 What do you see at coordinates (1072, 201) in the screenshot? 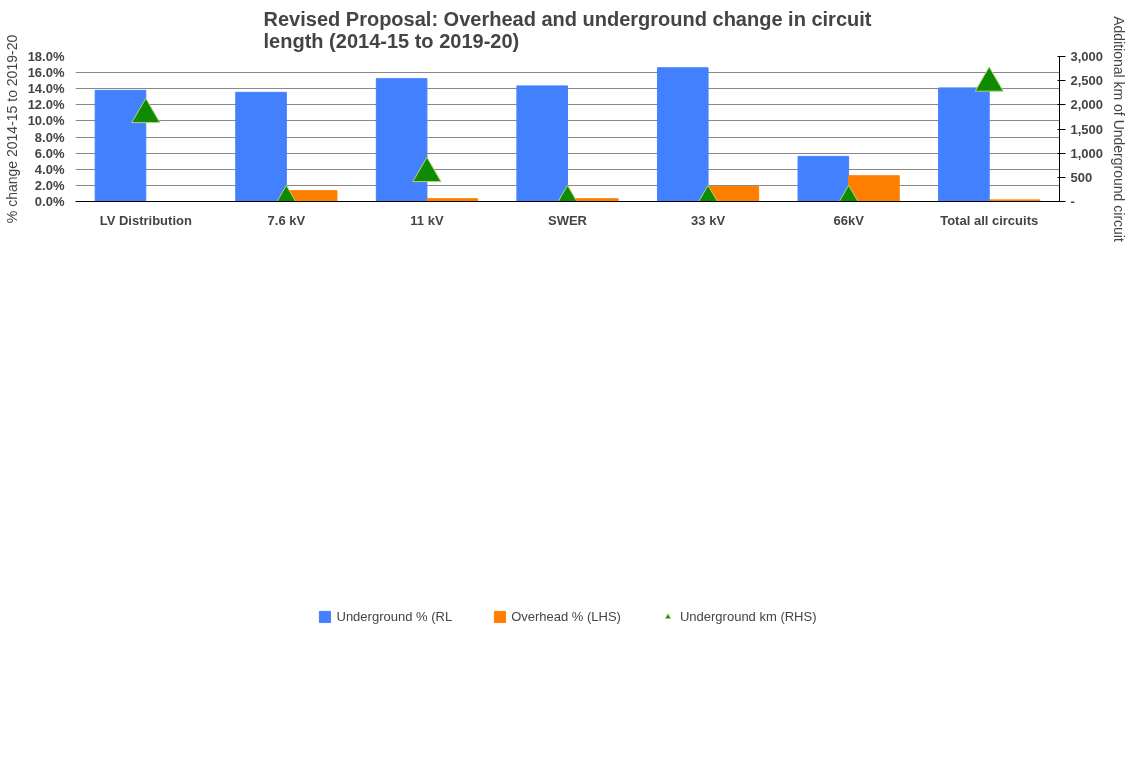
I see `y2-tick-label: -` at bounding box center [1072, 201].